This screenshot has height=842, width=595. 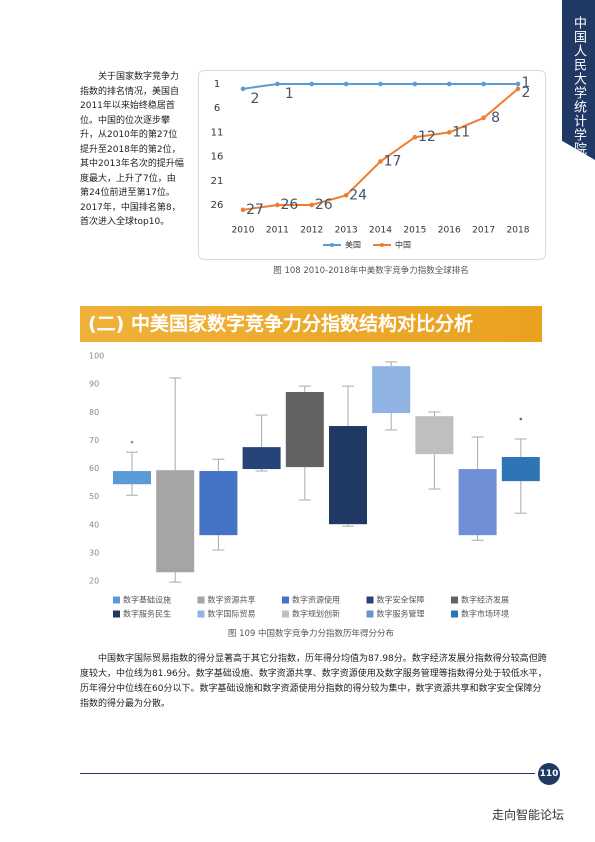 I want to click on legend-label: 数字资源共享, so click(x=232, y=600).